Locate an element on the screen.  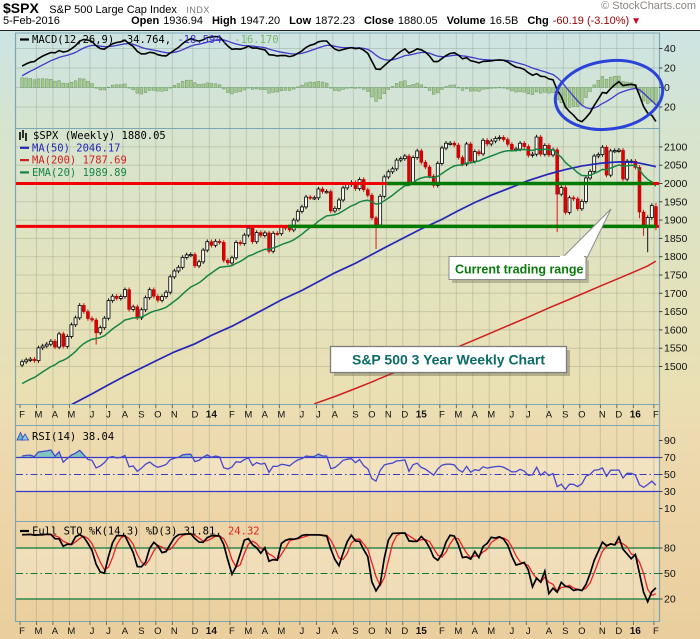
svg-text: 1650 is located at coordinates (676, 312).